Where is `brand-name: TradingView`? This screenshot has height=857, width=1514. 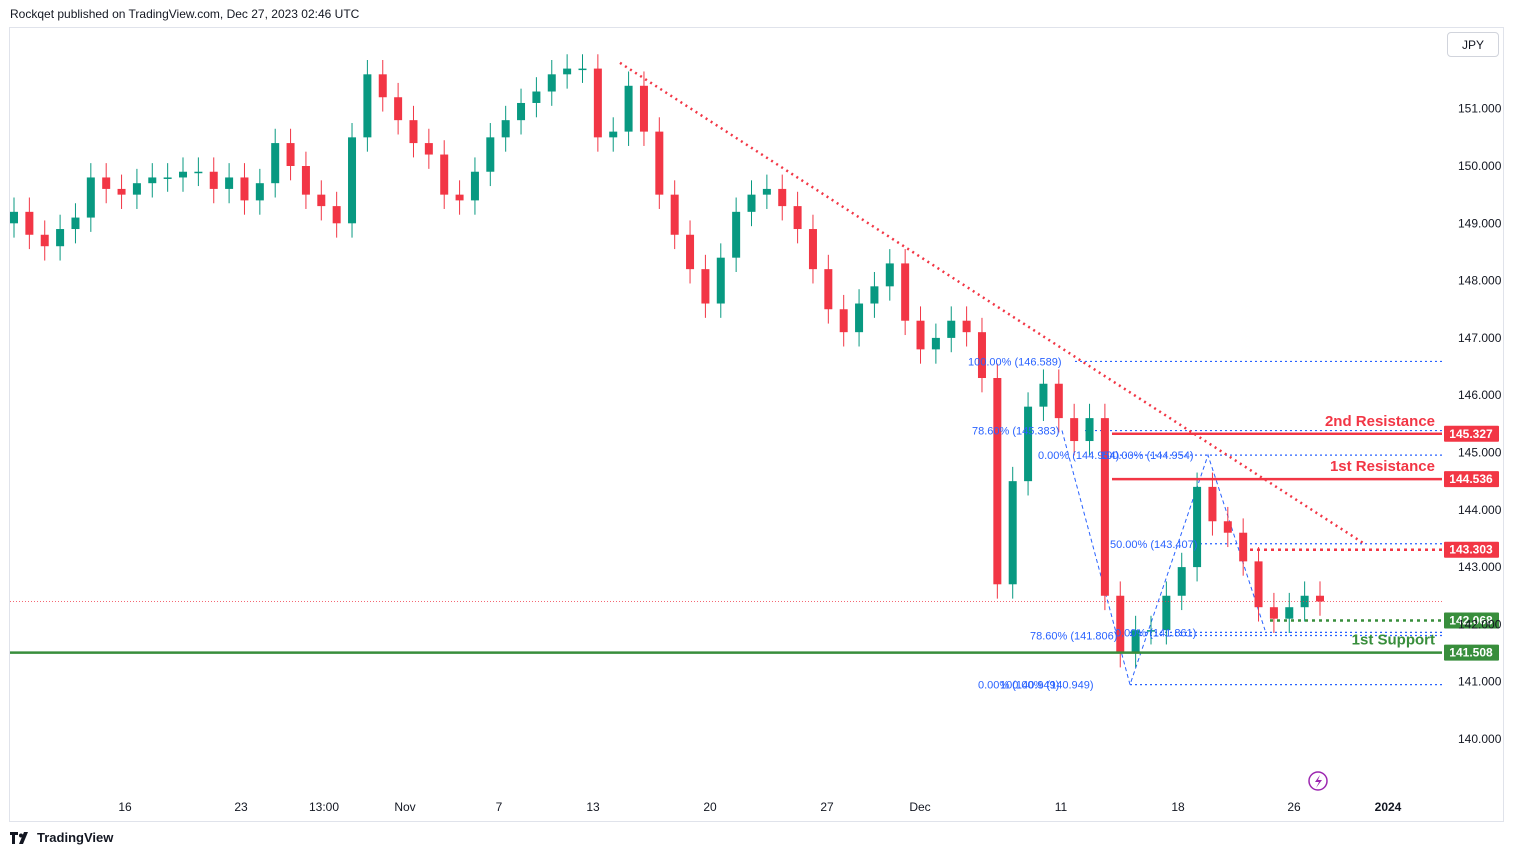 brand-name: TradingView is located at coordinates (75, 837).